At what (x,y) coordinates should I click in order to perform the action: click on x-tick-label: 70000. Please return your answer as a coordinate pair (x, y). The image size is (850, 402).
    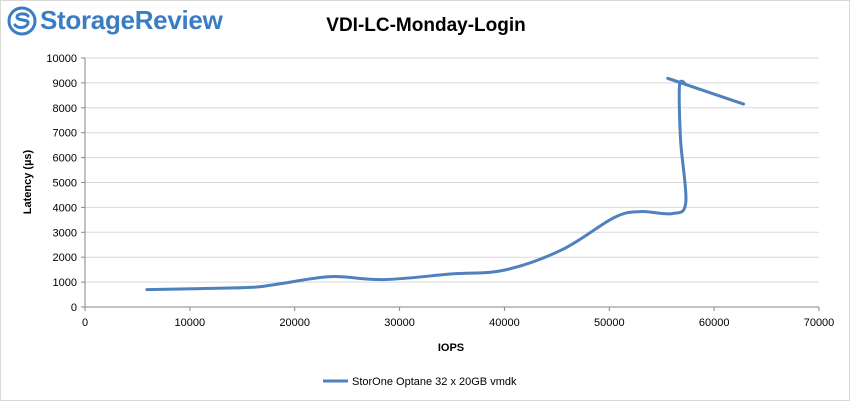
    Looking at the image, I should click on (819, 323).